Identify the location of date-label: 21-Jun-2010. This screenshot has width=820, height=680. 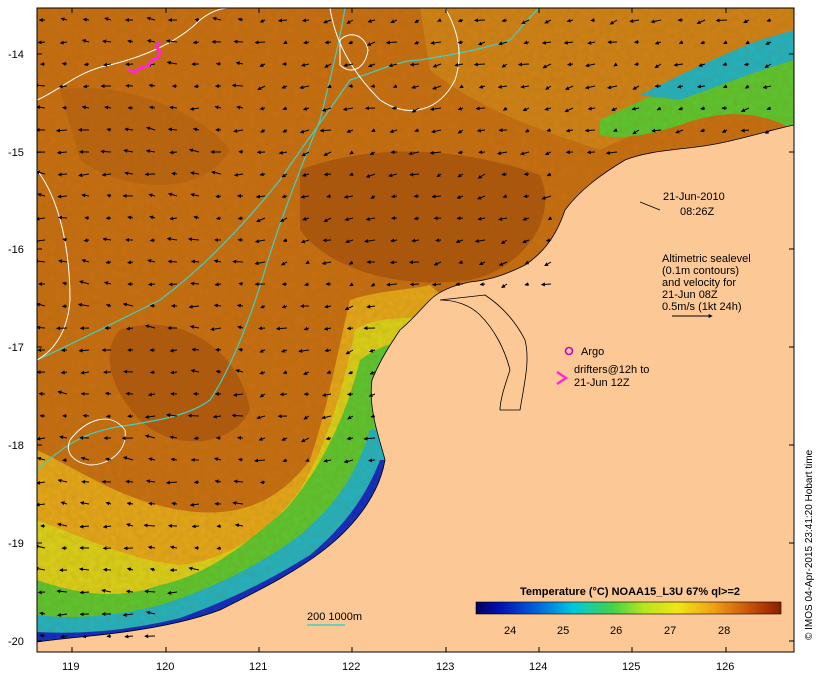
(694, 197).